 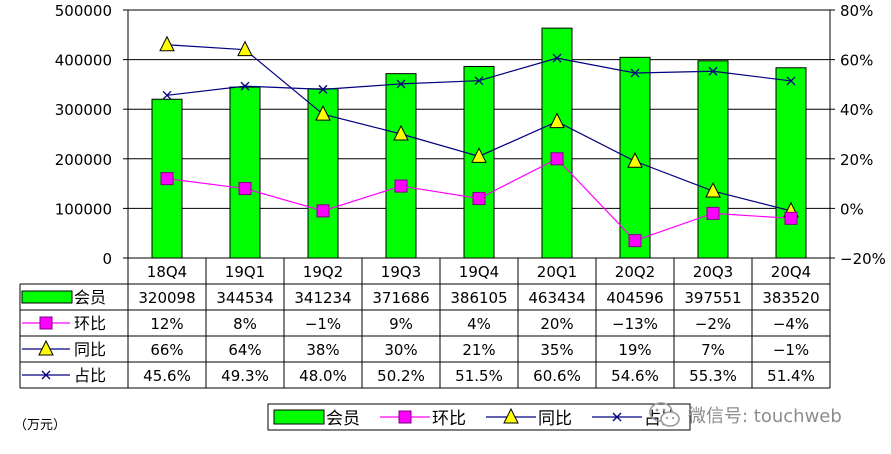 What do you see at coordinates (856, 110) in the screenshot?
I see `right-tick-label: 40%` at bounding box center [856, 110].